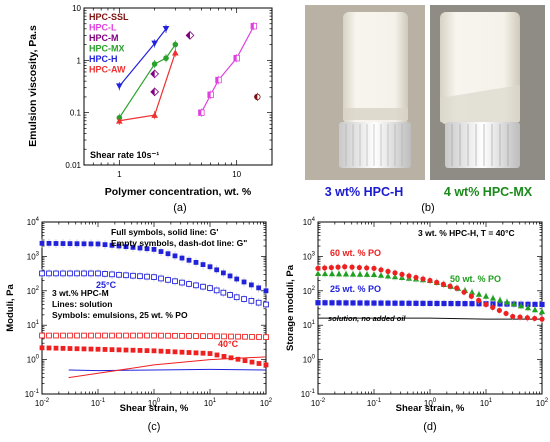  I want to click on tick-exponent: 0, so click(435, 401).